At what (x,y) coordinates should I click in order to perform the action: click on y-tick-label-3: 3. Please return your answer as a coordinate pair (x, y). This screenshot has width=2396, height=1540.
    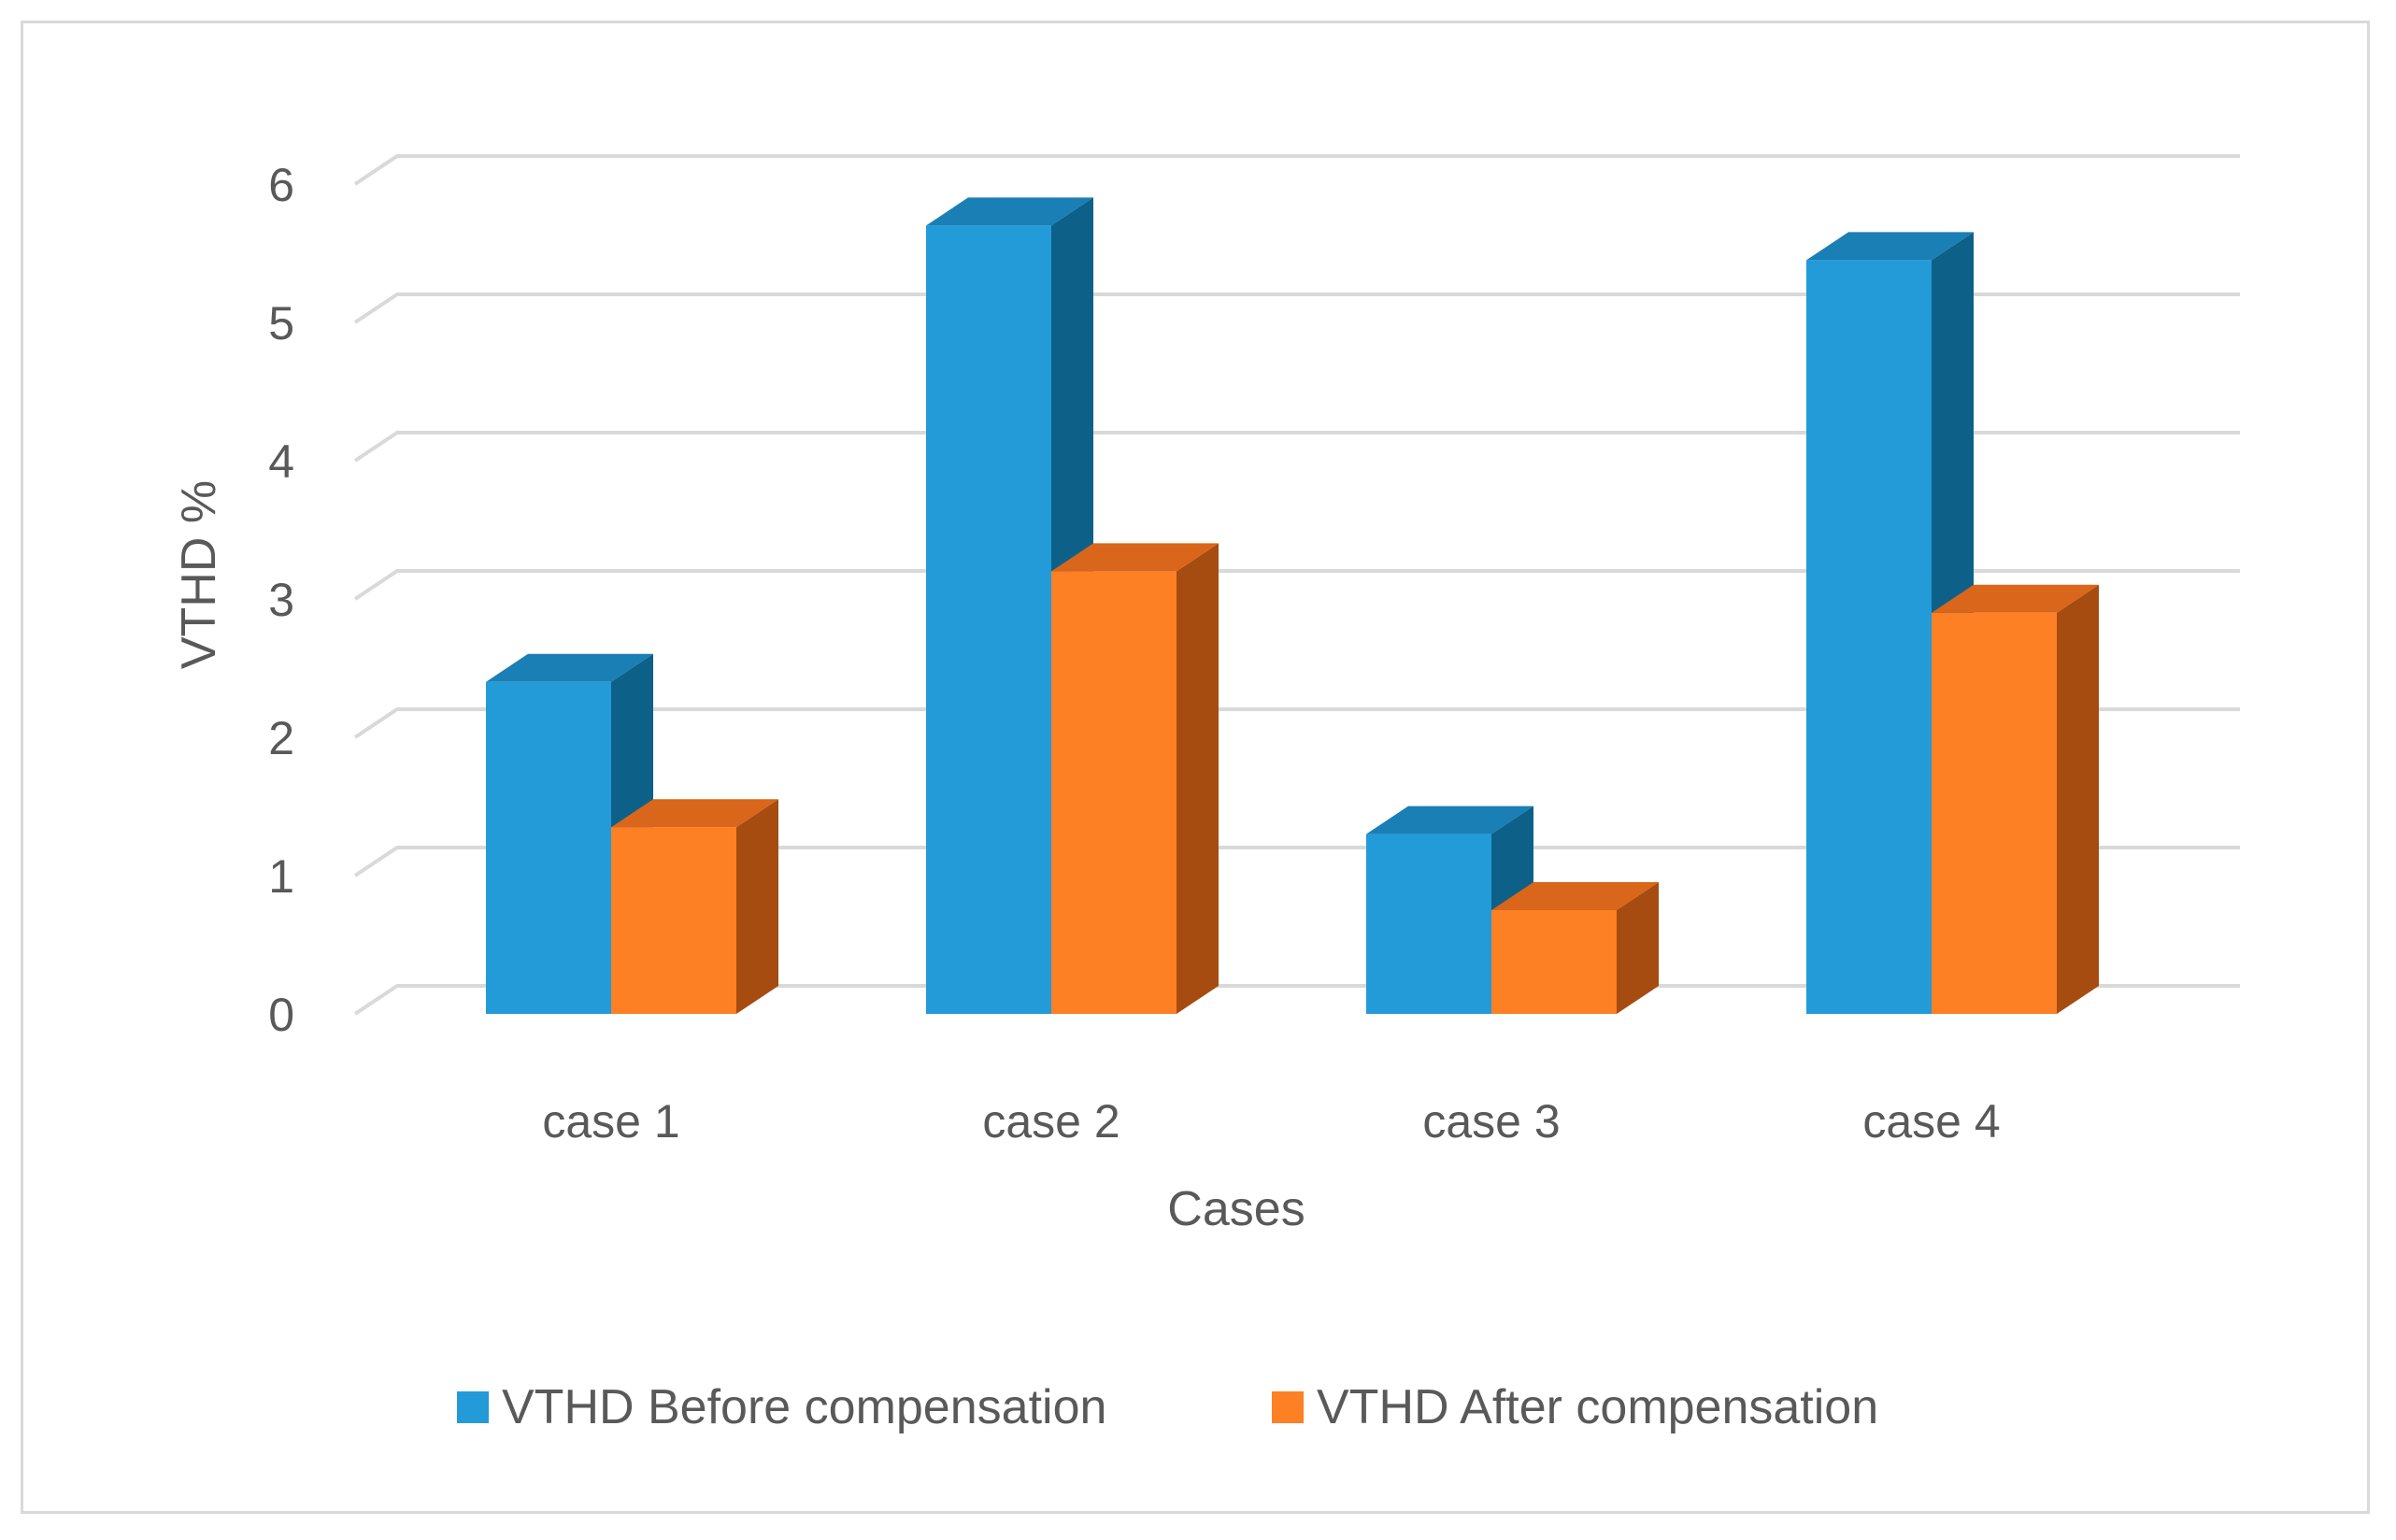
    Looking at the image, I should click on (281, 600).